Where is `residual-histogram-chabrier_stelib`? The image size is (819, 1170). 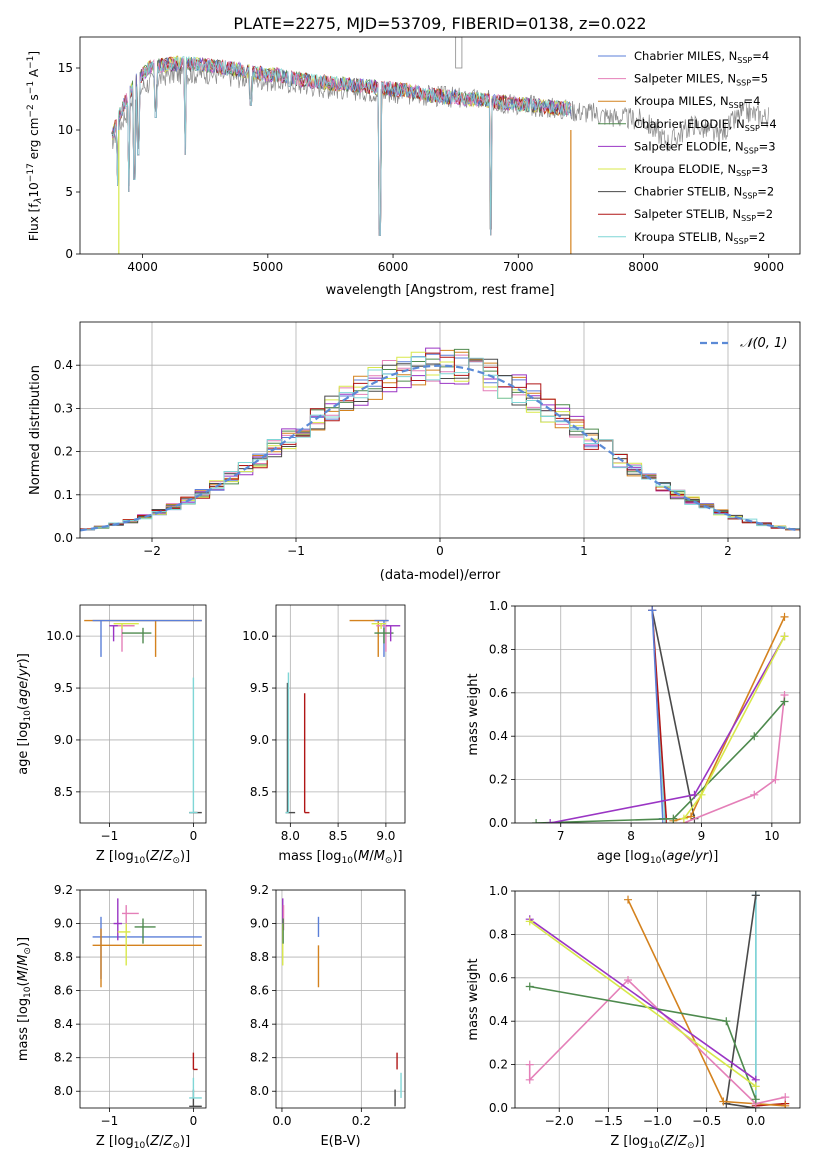 residual-histogram-chabrier_stelib is located at coordinates (440, 444).